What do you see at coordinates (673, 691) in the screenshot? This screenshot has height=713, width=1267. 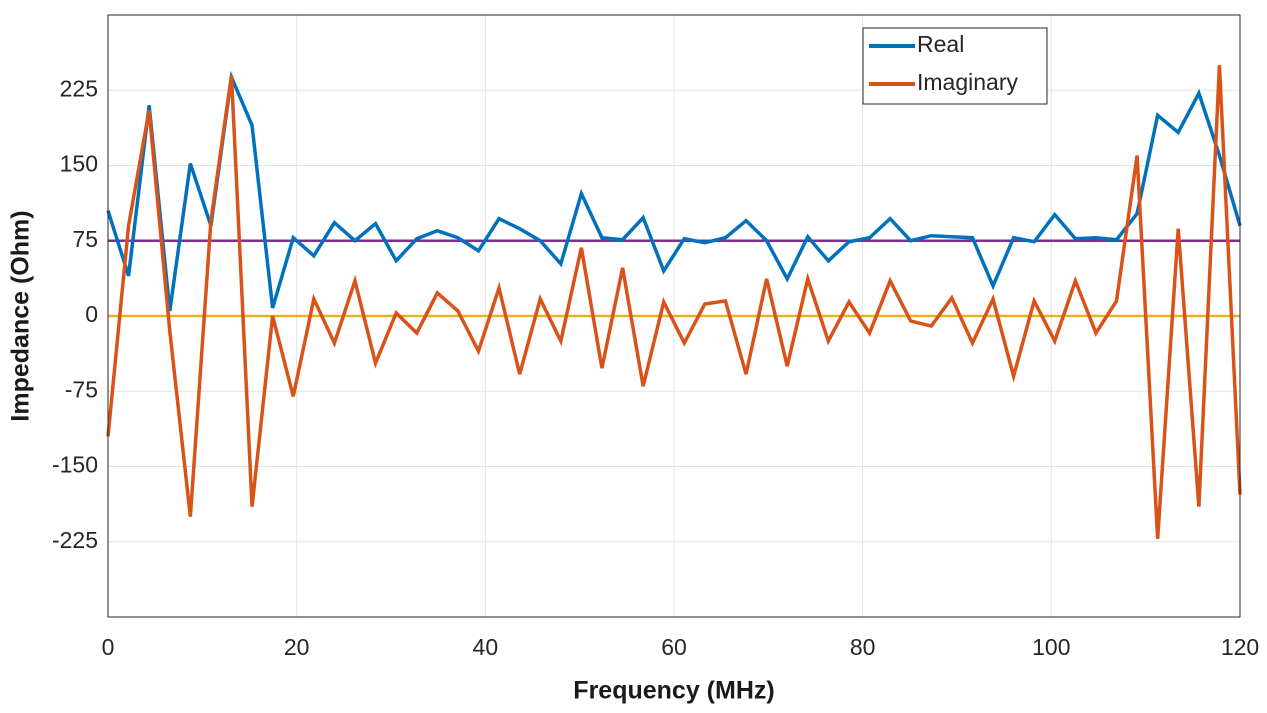 I see `x-axis-label: Frequency (MHz)` at bounding box center [673, 691].